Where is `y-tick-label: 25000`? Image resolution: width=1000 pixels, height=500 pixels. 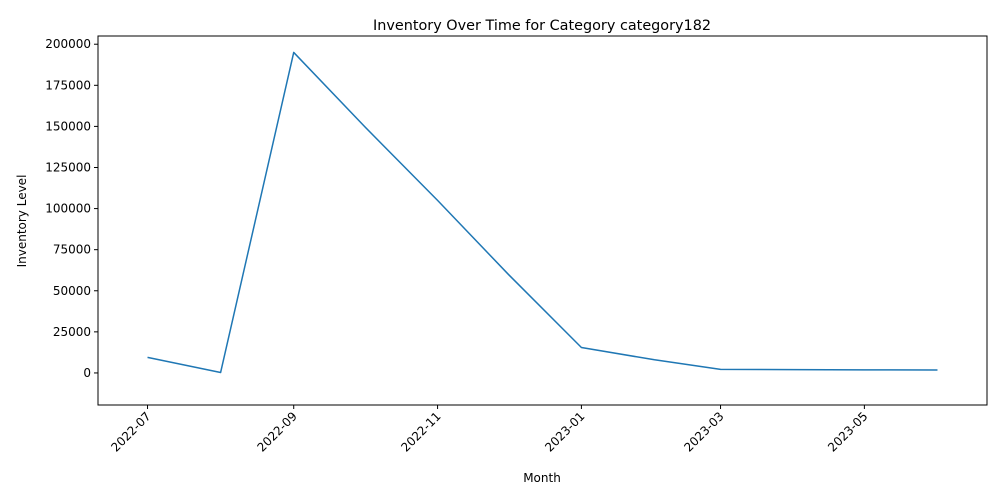
y-tick-label: 25000 is located at coordinates (72, 332).